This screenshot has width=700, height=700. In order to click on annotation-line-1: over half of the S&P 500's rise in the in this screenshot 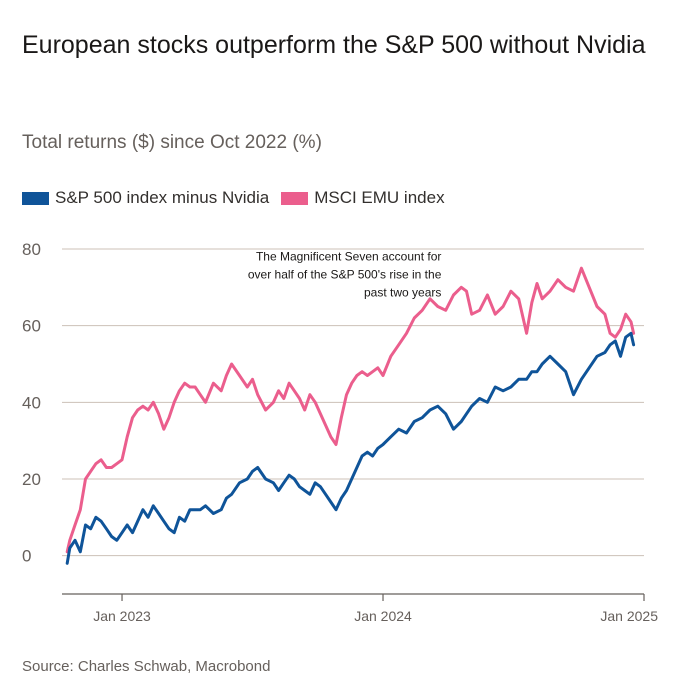, I will do `click(345, 275)`.